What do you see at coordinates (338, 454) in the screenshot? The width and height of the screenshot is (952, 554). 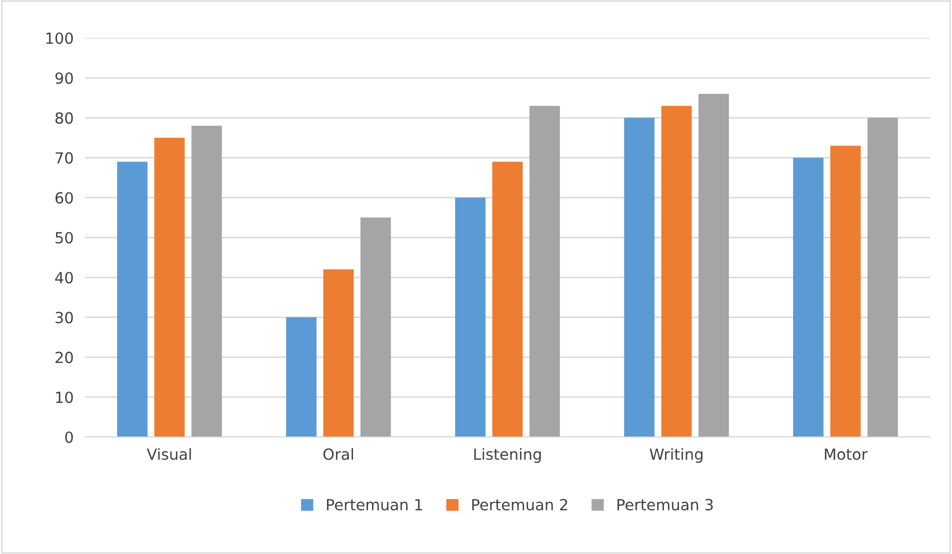 I see `x-tick-label: Oral` at bounding box center [338, 454].